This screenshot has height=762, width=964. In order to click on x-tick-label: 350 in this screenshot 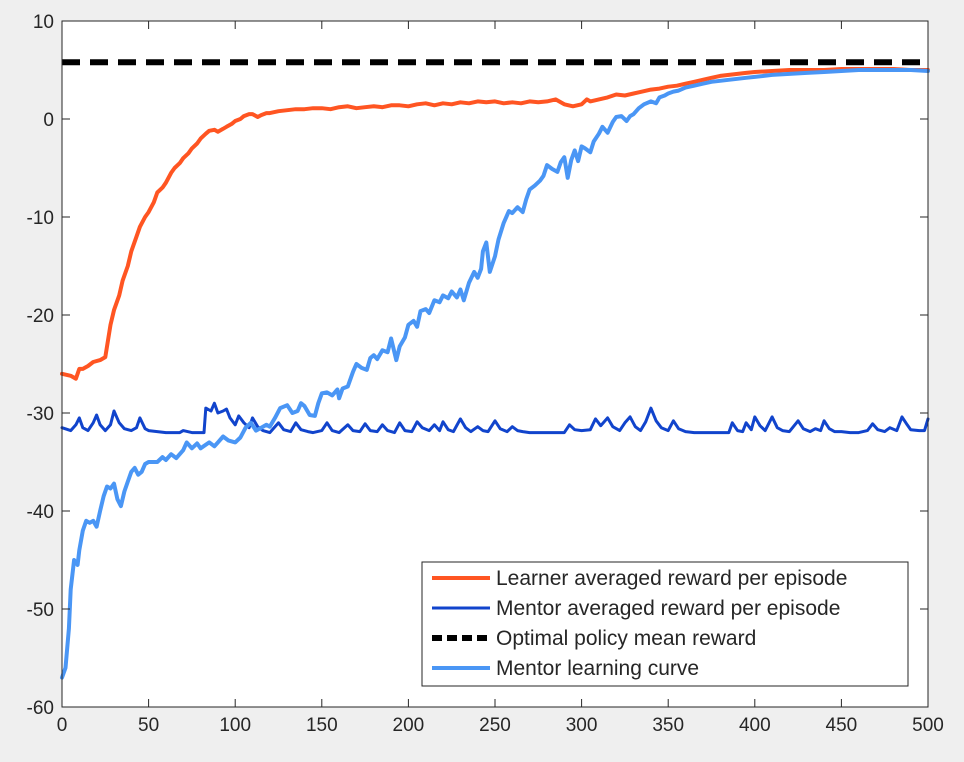, I will do `click(668, 725)`.